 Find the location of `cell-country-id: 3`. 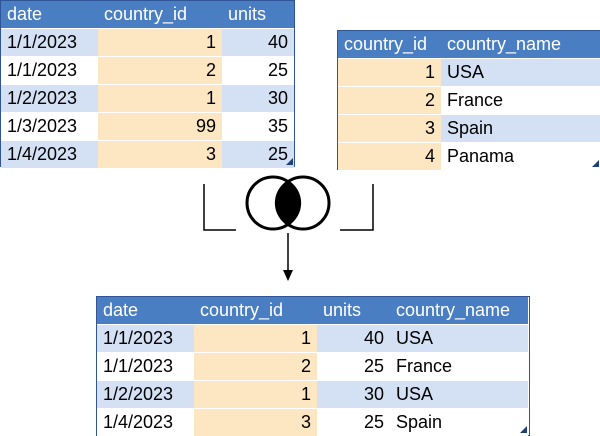

cell-country-id: 3 is located at coordinates (255, 422).